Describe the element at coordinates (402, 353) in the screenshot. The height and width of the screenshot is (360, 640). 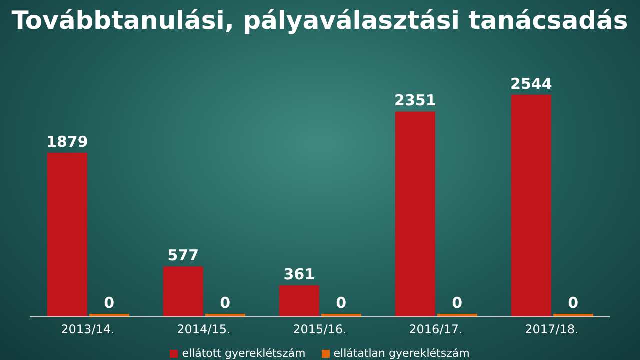
I see `legend-label: ellátatlan gyereklétszám` at that location.